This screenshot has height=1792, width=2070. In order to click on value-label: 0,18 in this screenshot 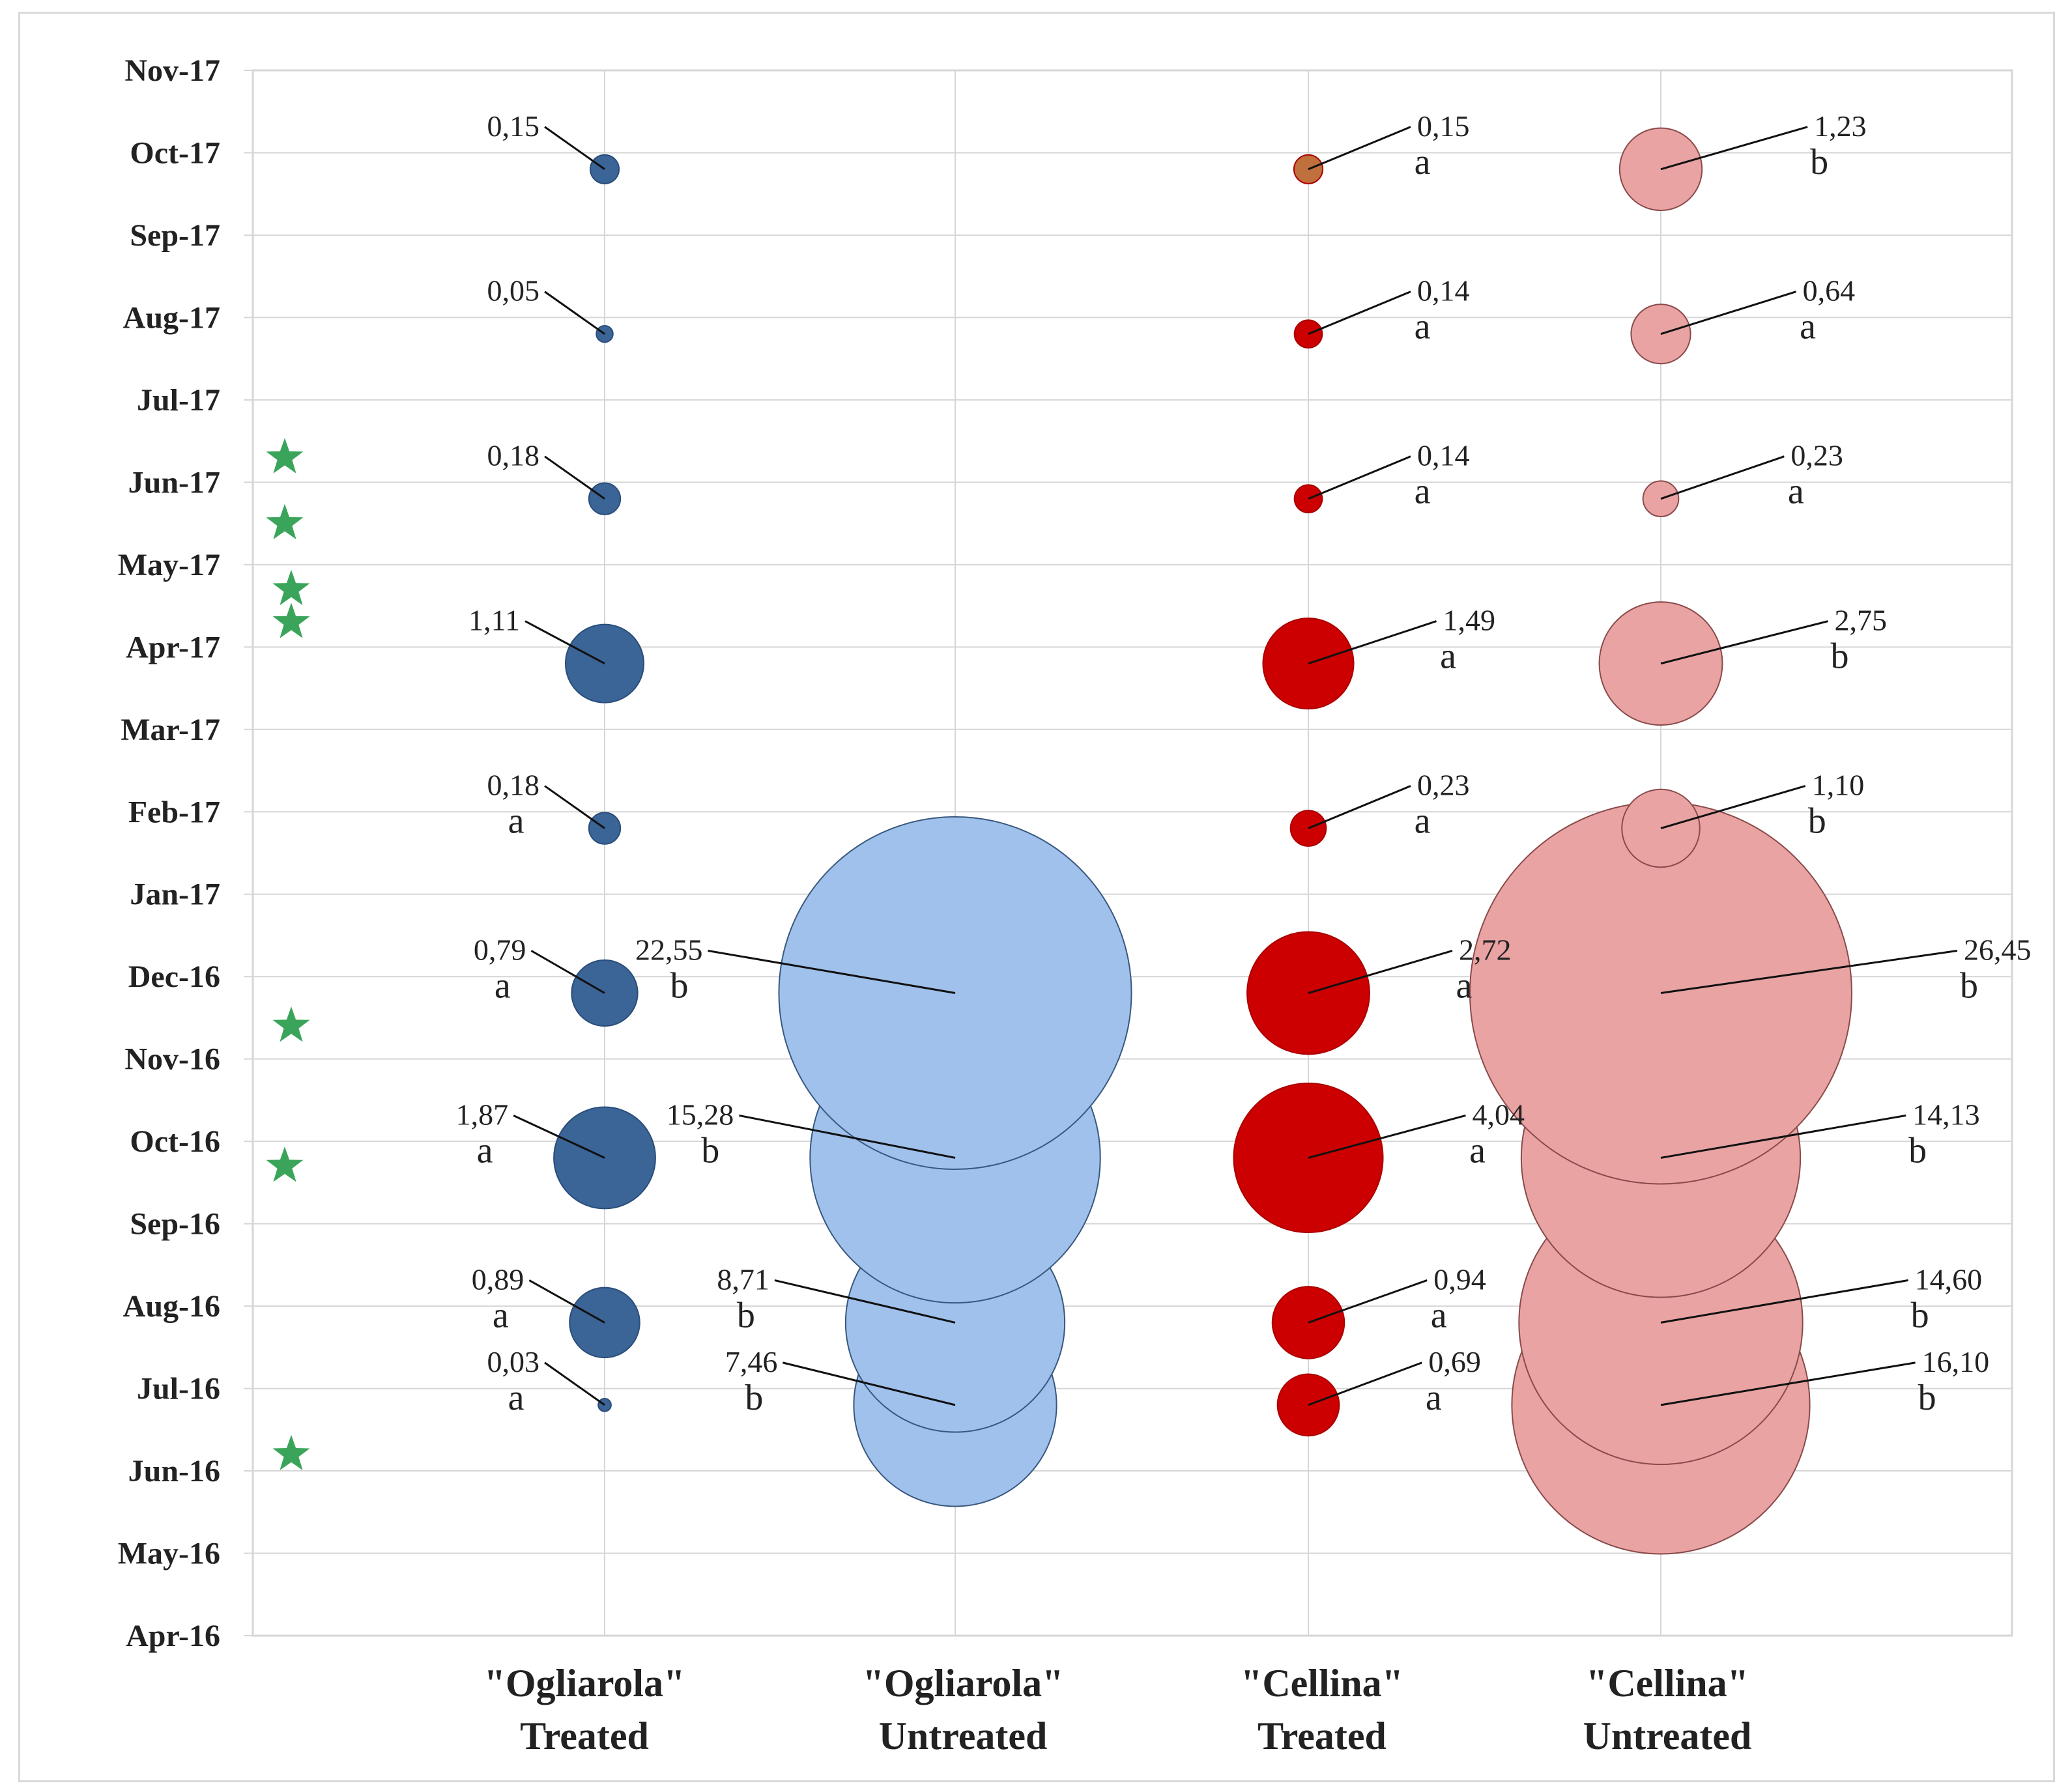, I will do `click(513, 786)`.